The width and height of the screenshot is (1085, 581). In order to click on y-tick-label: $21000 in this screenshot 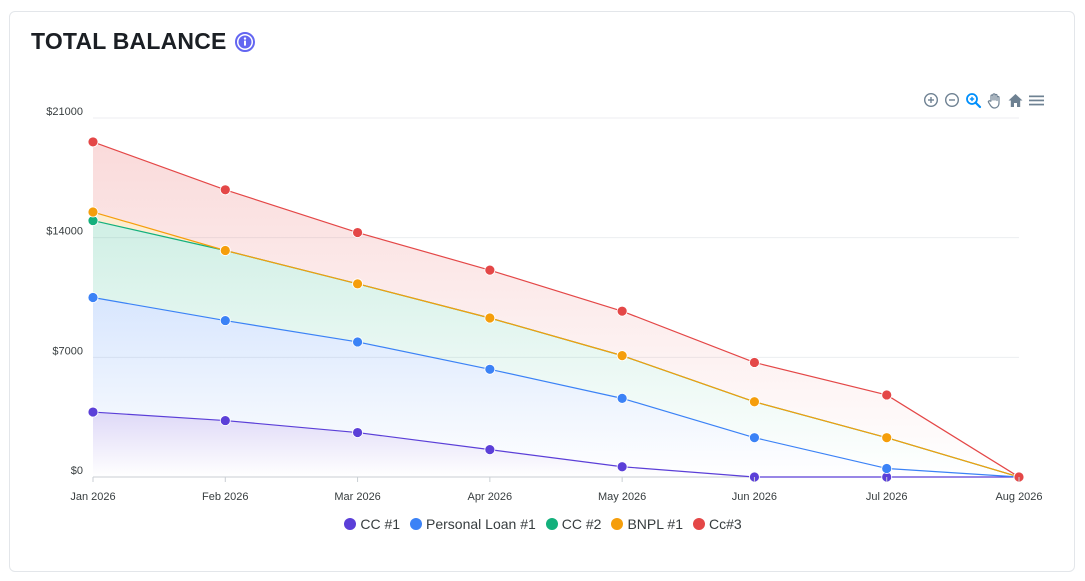, I will do `click(64, 112)`.